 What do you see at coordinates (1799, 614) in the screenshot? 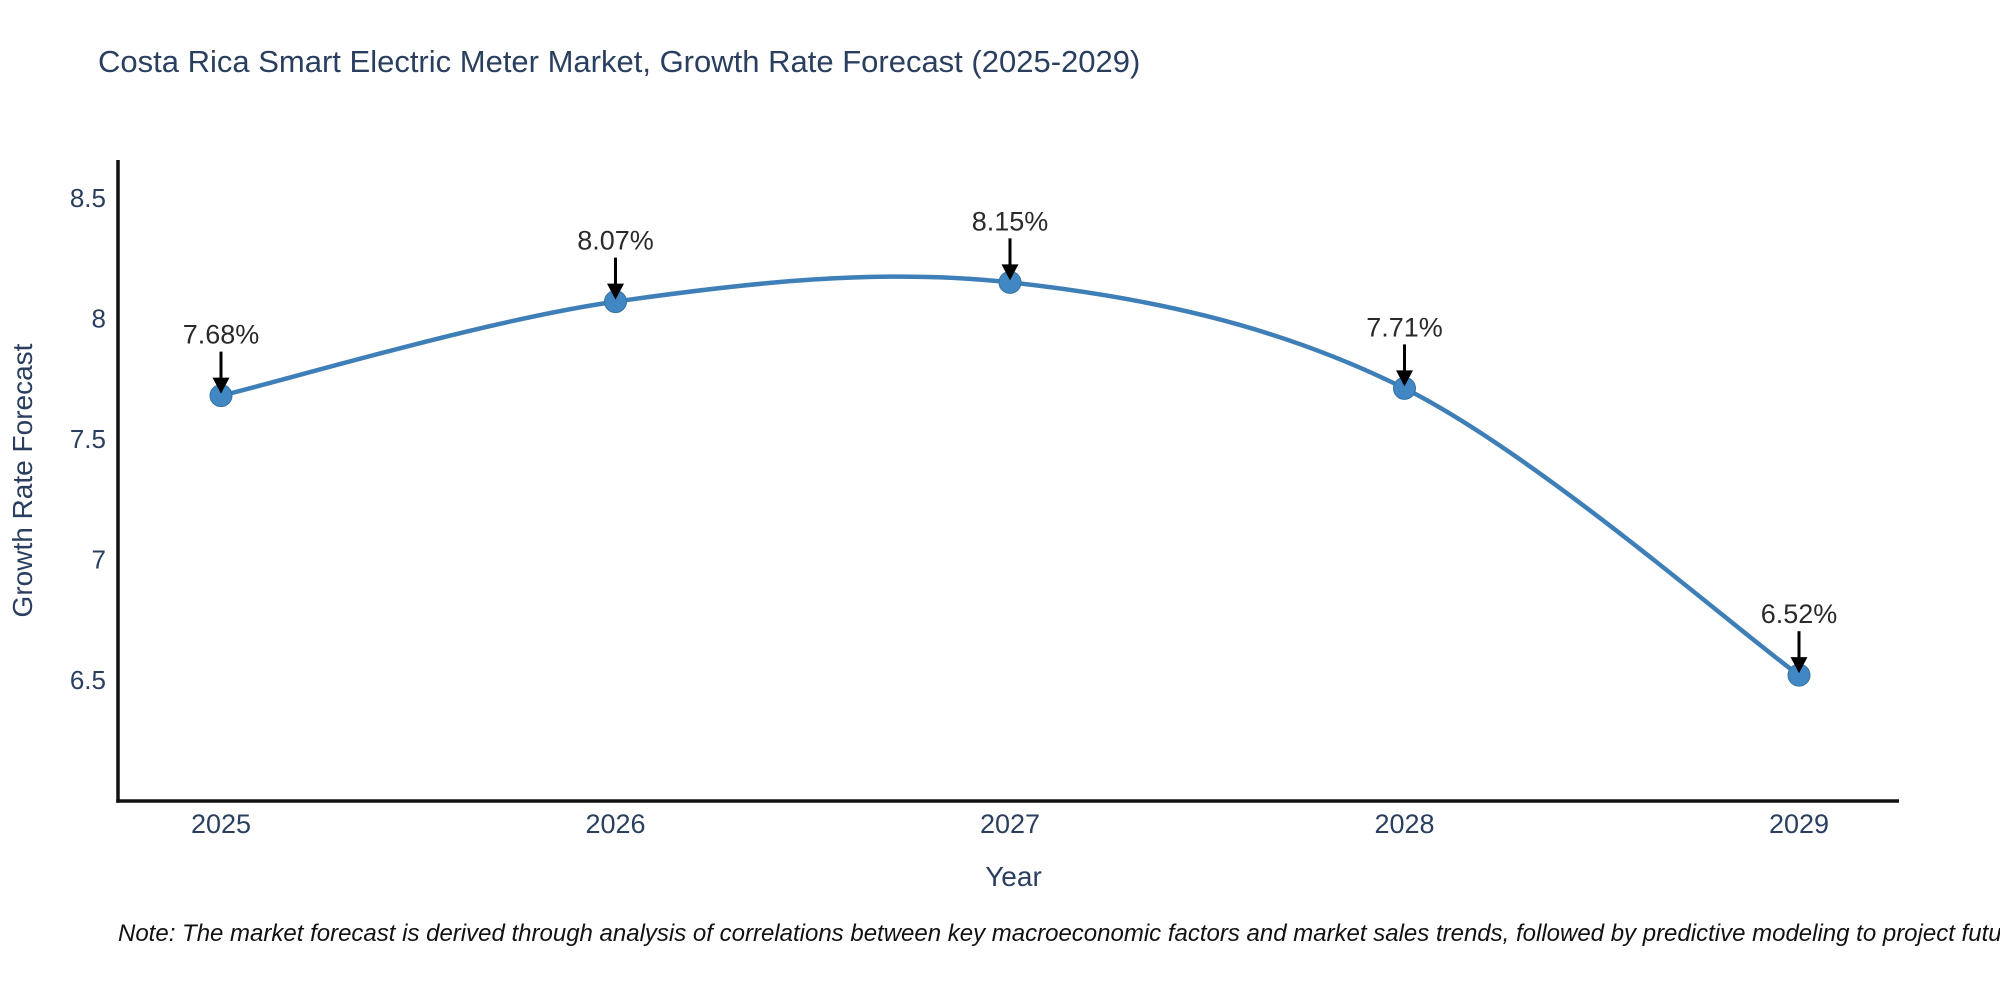
I see `data-point-label: 6.52%` at bounding box center [1799, 614].